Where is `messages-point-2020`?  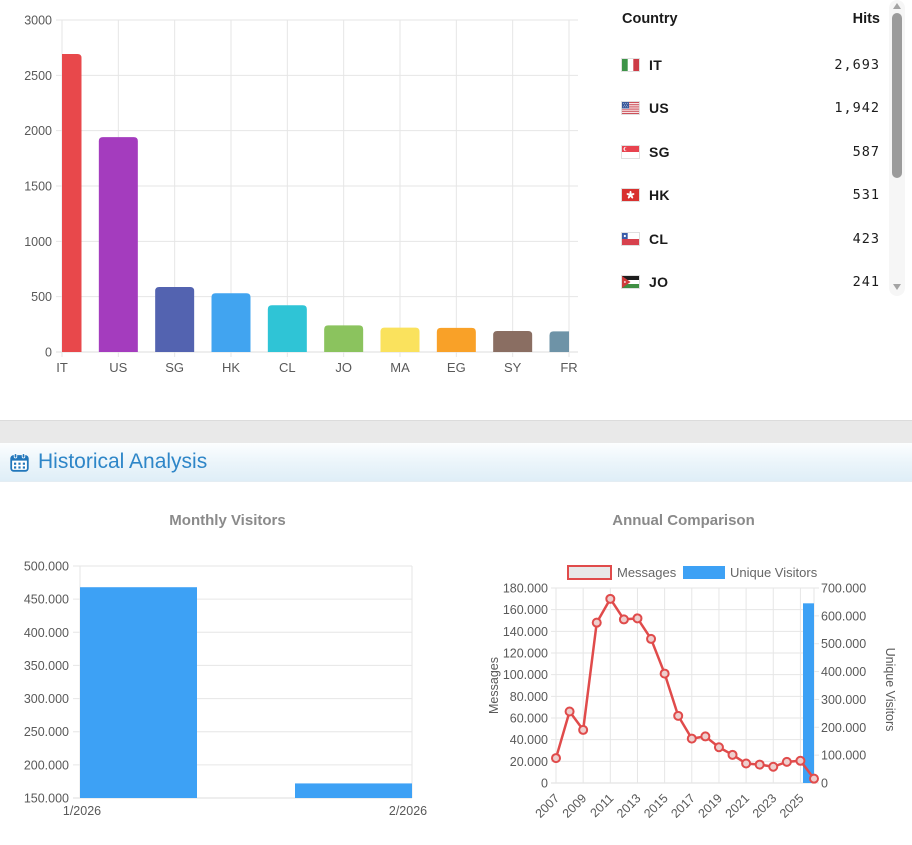 messages-point-2020 is located at coordinates (732, 754).